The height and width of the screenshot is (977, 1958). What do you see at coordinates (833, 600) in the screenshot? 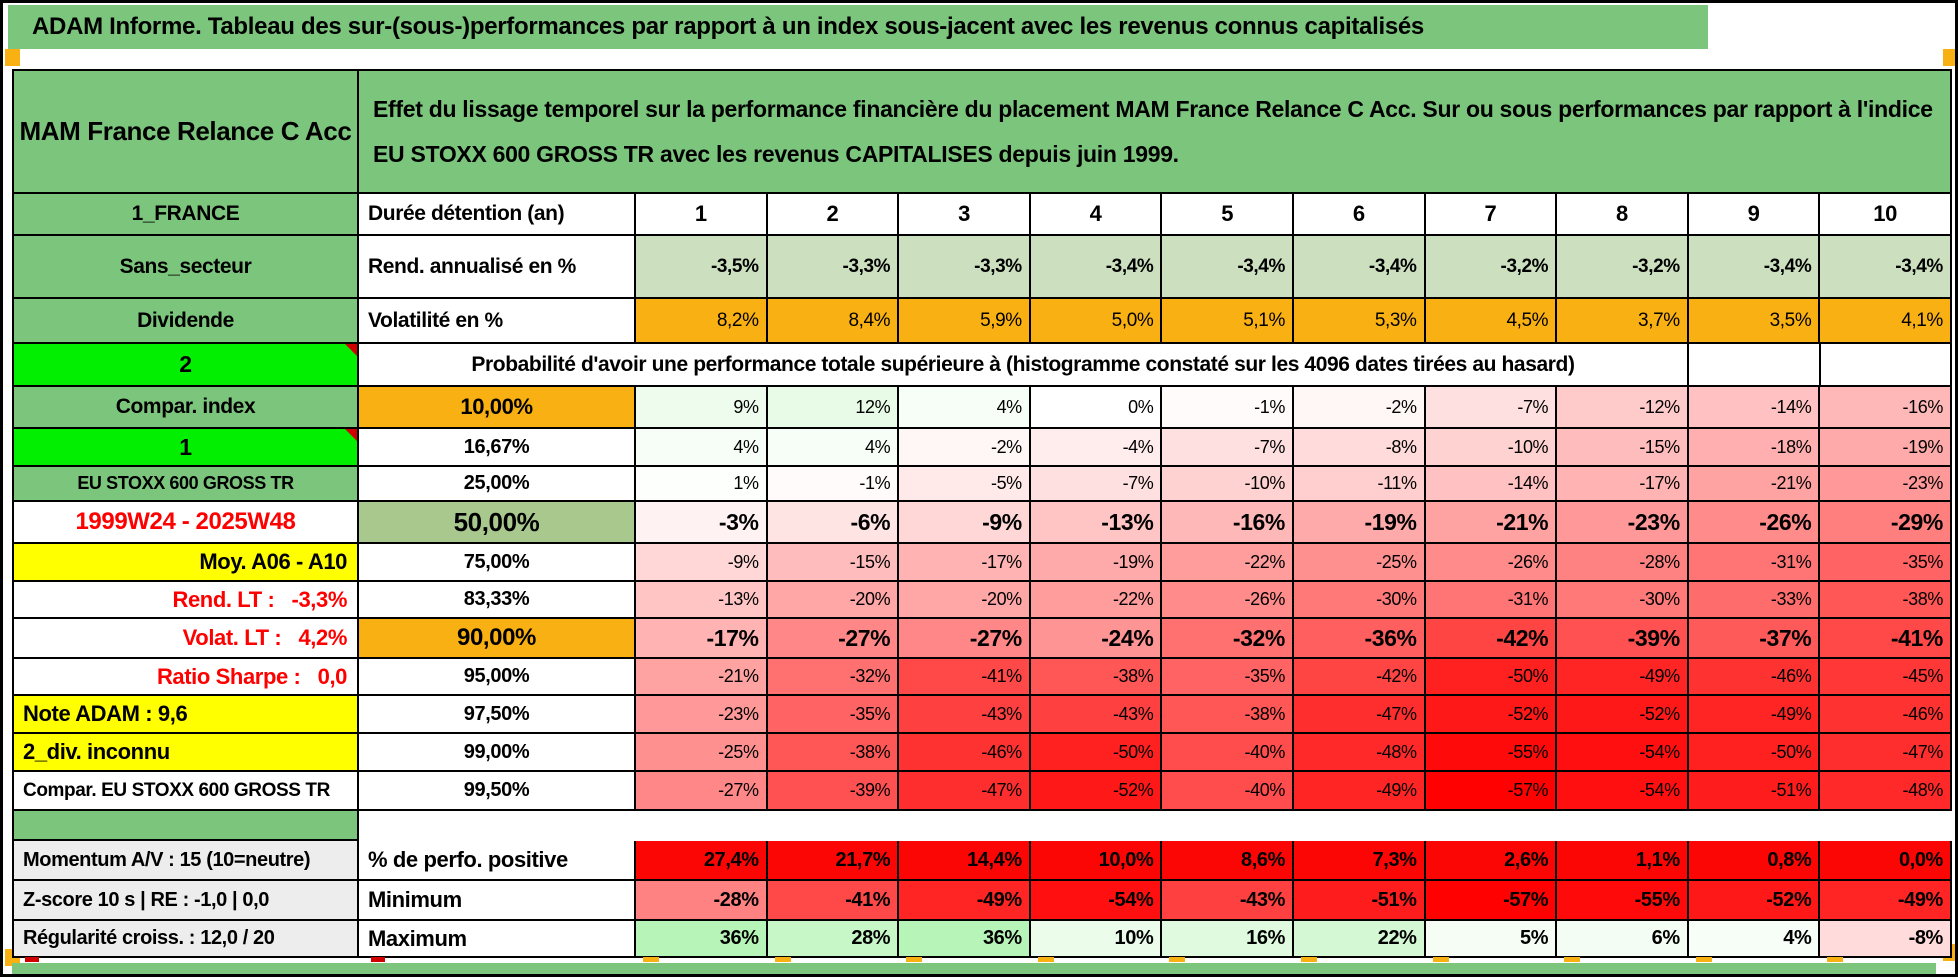
I see `performance-value-cell: -20%` at bounding box center [833, 600].